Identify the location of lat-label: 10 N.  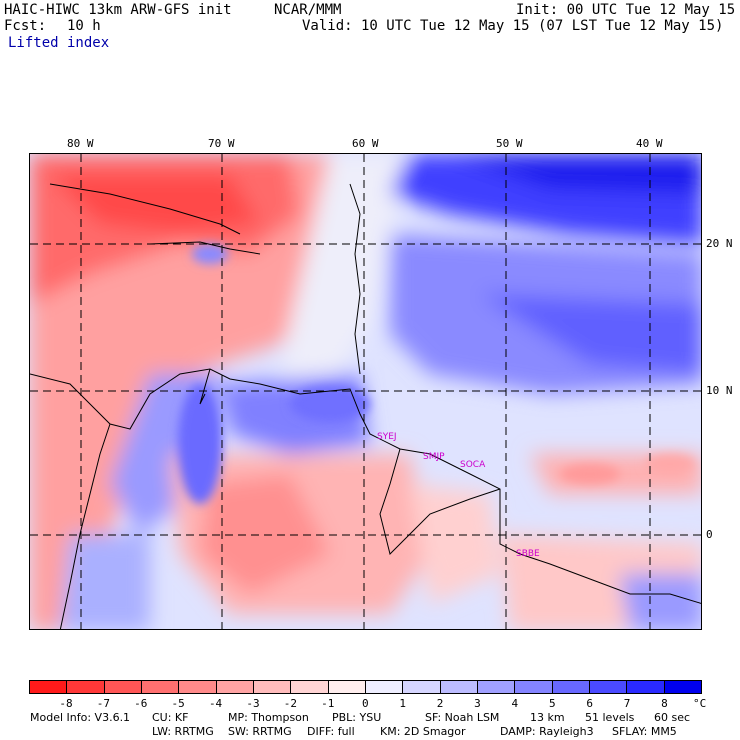
(719, 390).